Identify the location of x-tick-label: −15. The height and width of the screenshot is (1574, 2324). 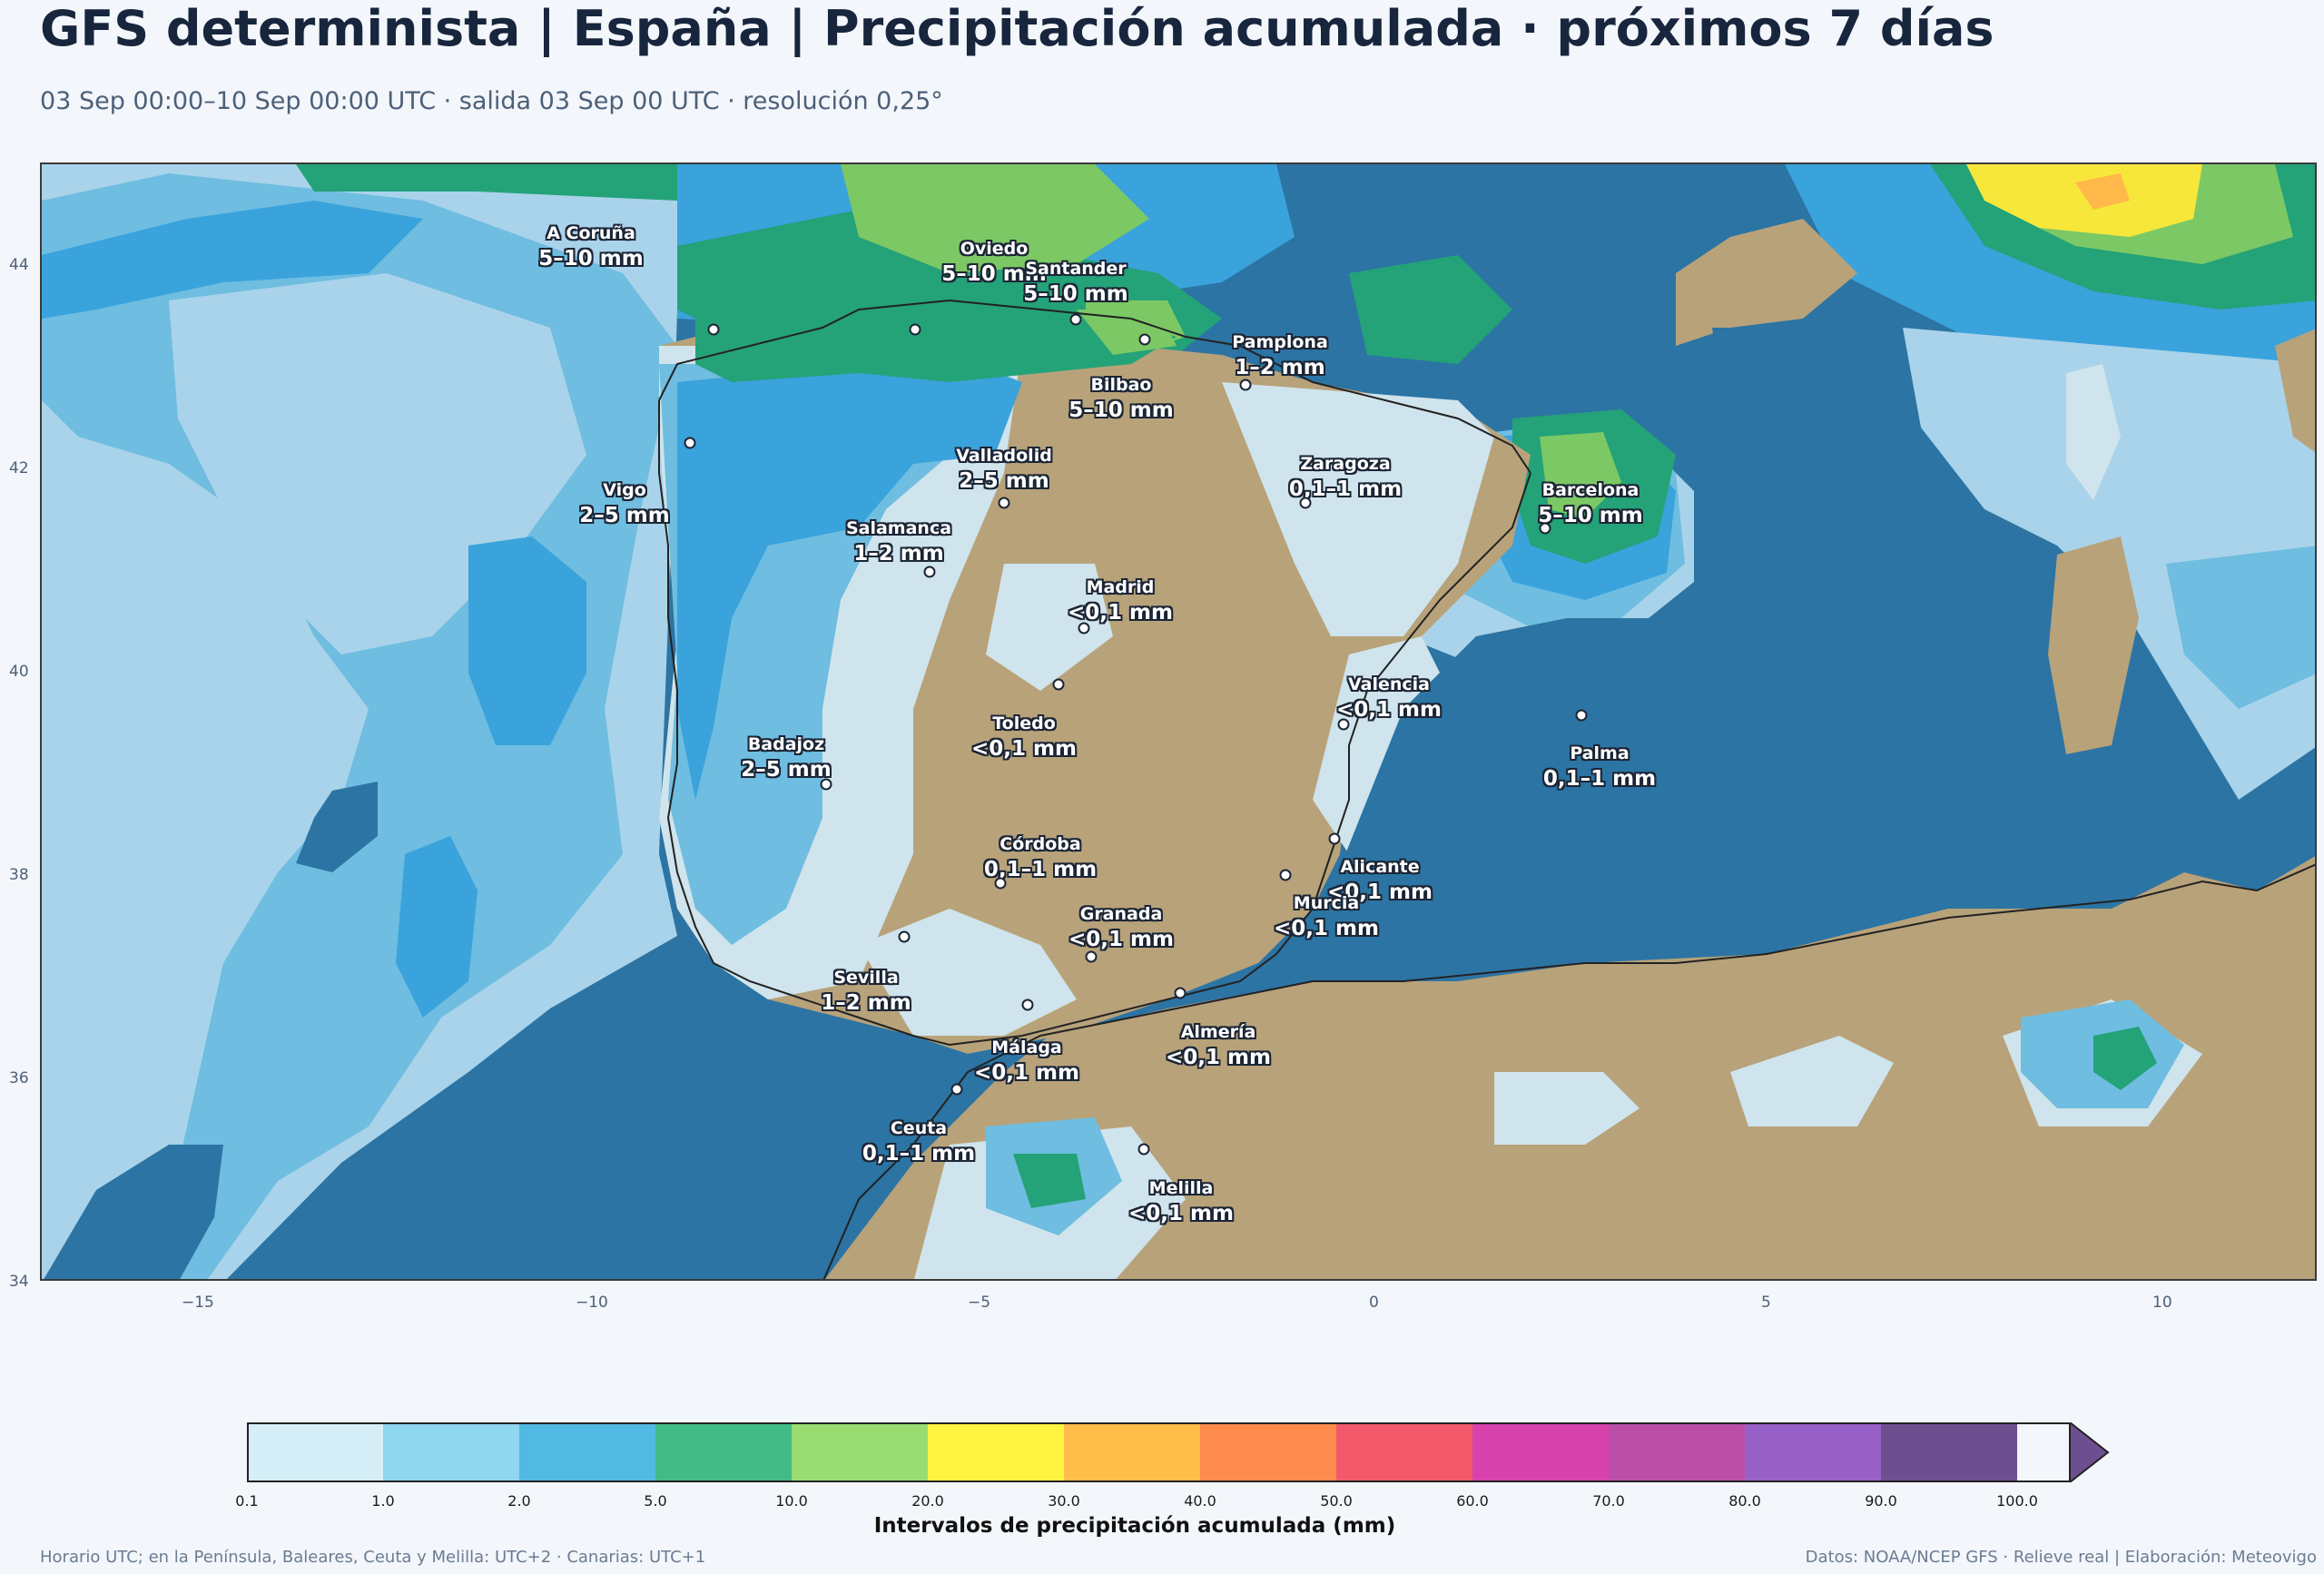
(198, 1303).